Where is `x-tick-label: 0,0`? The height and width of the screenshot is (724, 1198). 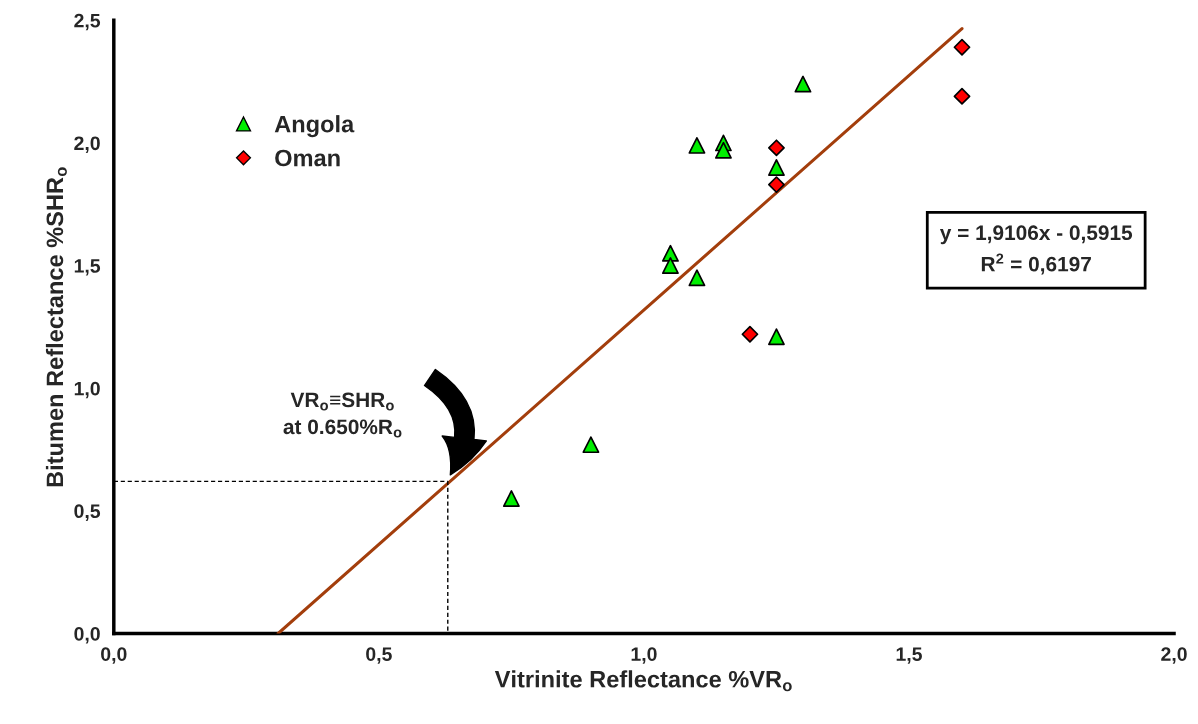
x-tick-label: 0,0 is located at coordinates (114, 655).